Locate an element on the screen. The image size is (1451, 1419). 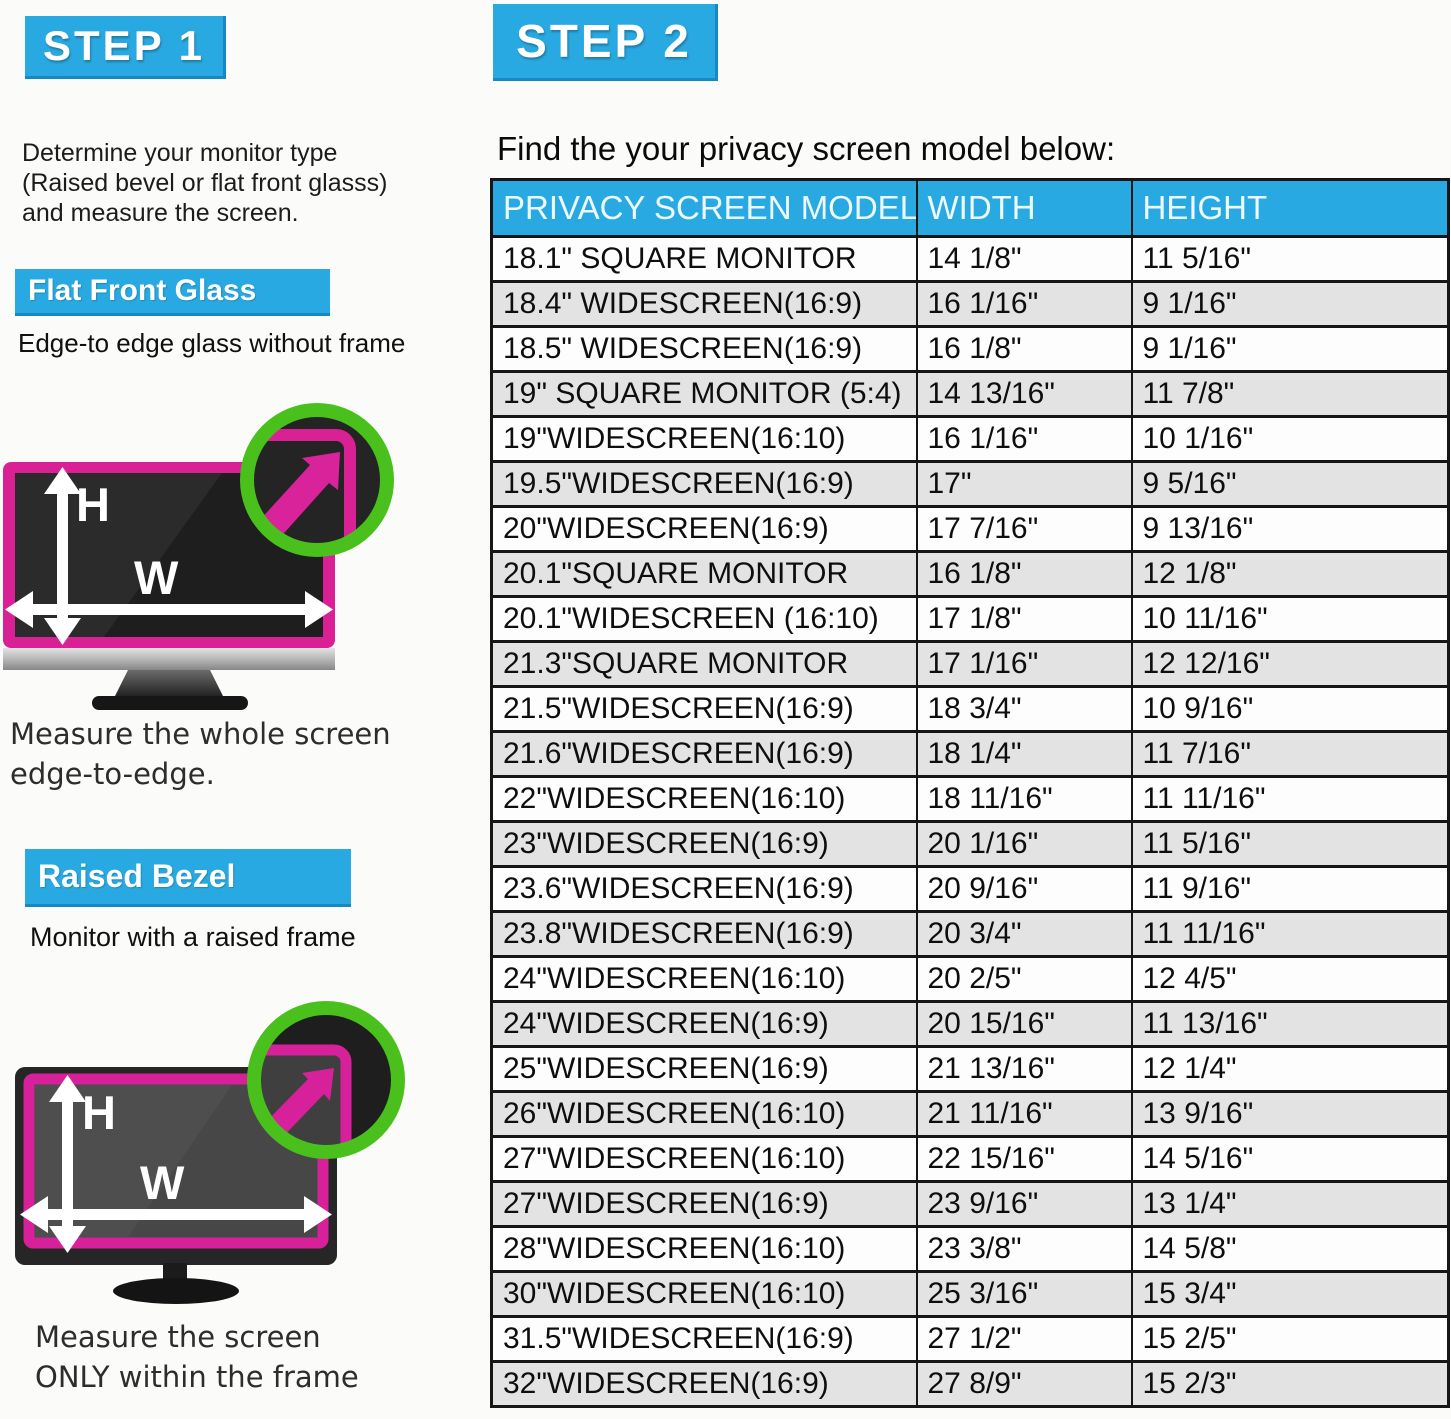
cell-model: 23.8"WIDESCREEN(16:9) is located at coordinates (704, 934).